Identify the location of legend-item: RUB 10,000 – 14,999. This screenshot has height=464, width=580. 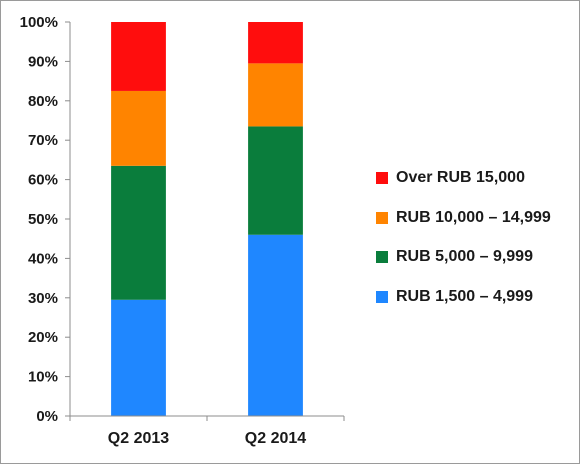
(463, 218).